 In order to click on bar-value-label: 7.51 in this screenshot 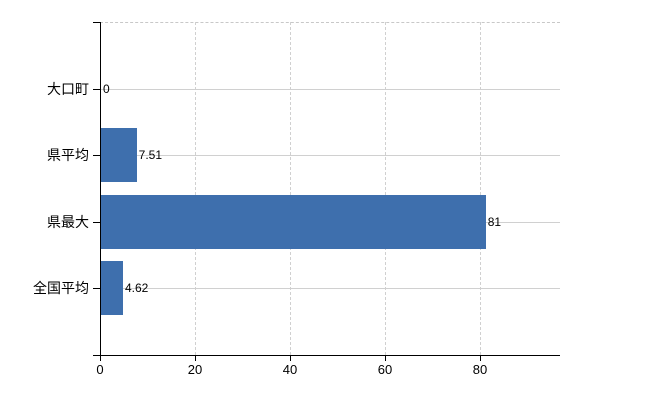, I will do `click(150, 155)`.